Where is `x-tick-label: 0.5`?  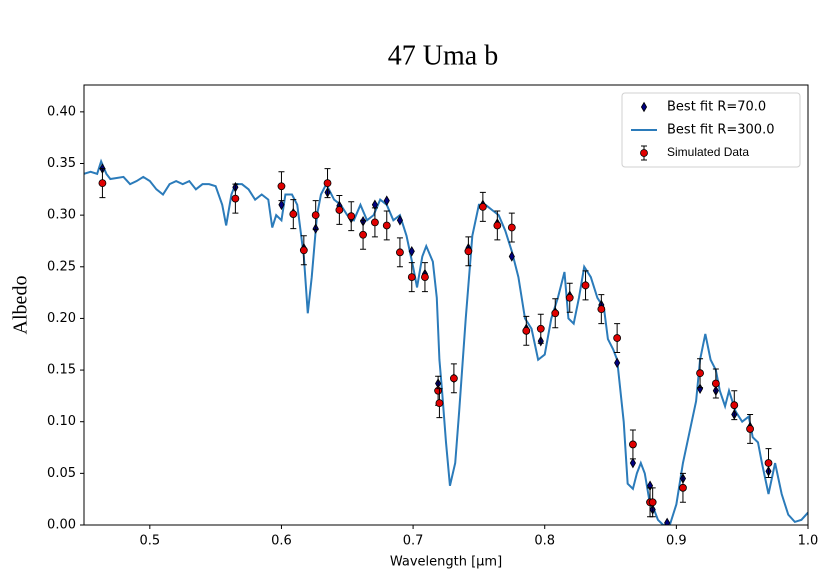
x-tick-label: 0.5 is located at coordinates (149, 541).